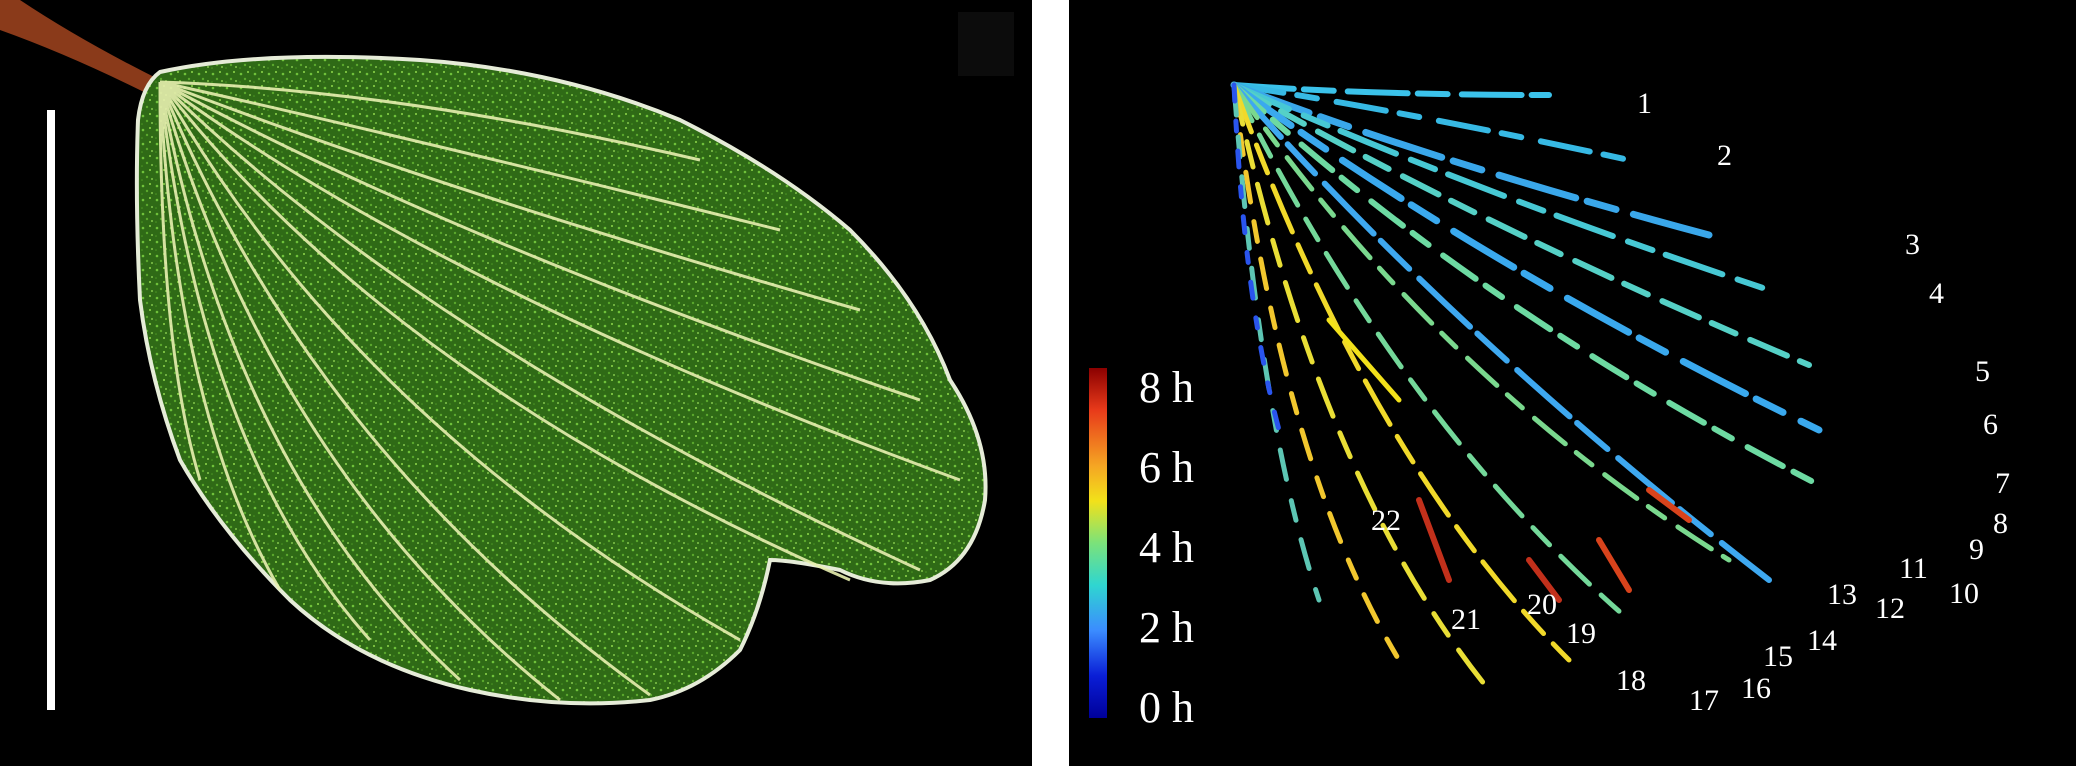 Image resolution: width=2076 pixels, height=766 pixels. Describe the element at coordinates (1166, 707) in the screenshot. I see `colorbar-label-0h: 0 h` at that location.